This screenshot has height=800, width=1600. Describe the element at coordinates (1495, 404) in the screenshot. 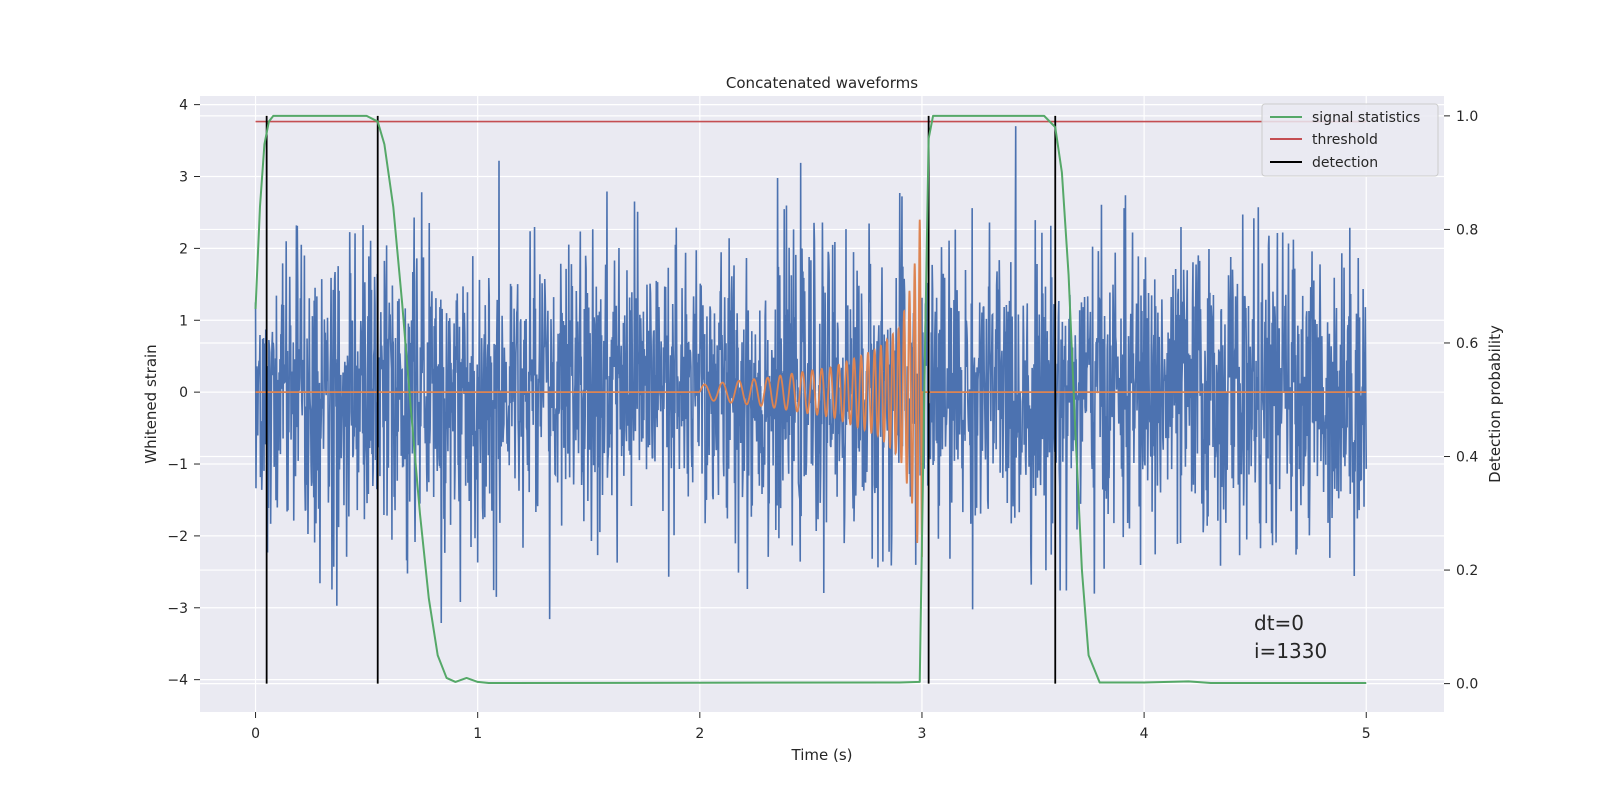

I see `y2-axis-label: Detection probability` at that location.